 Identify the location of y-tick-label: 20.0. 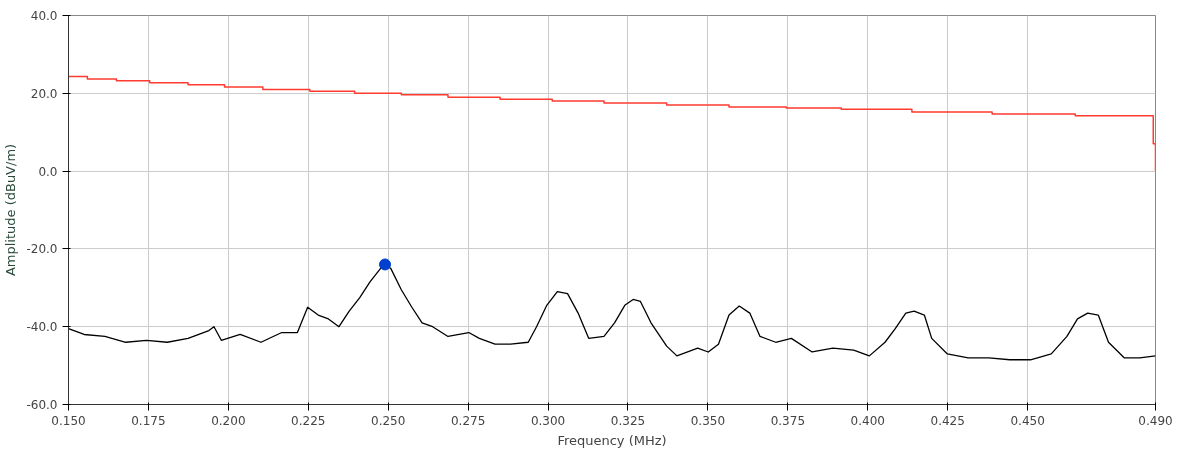
(44, 93).